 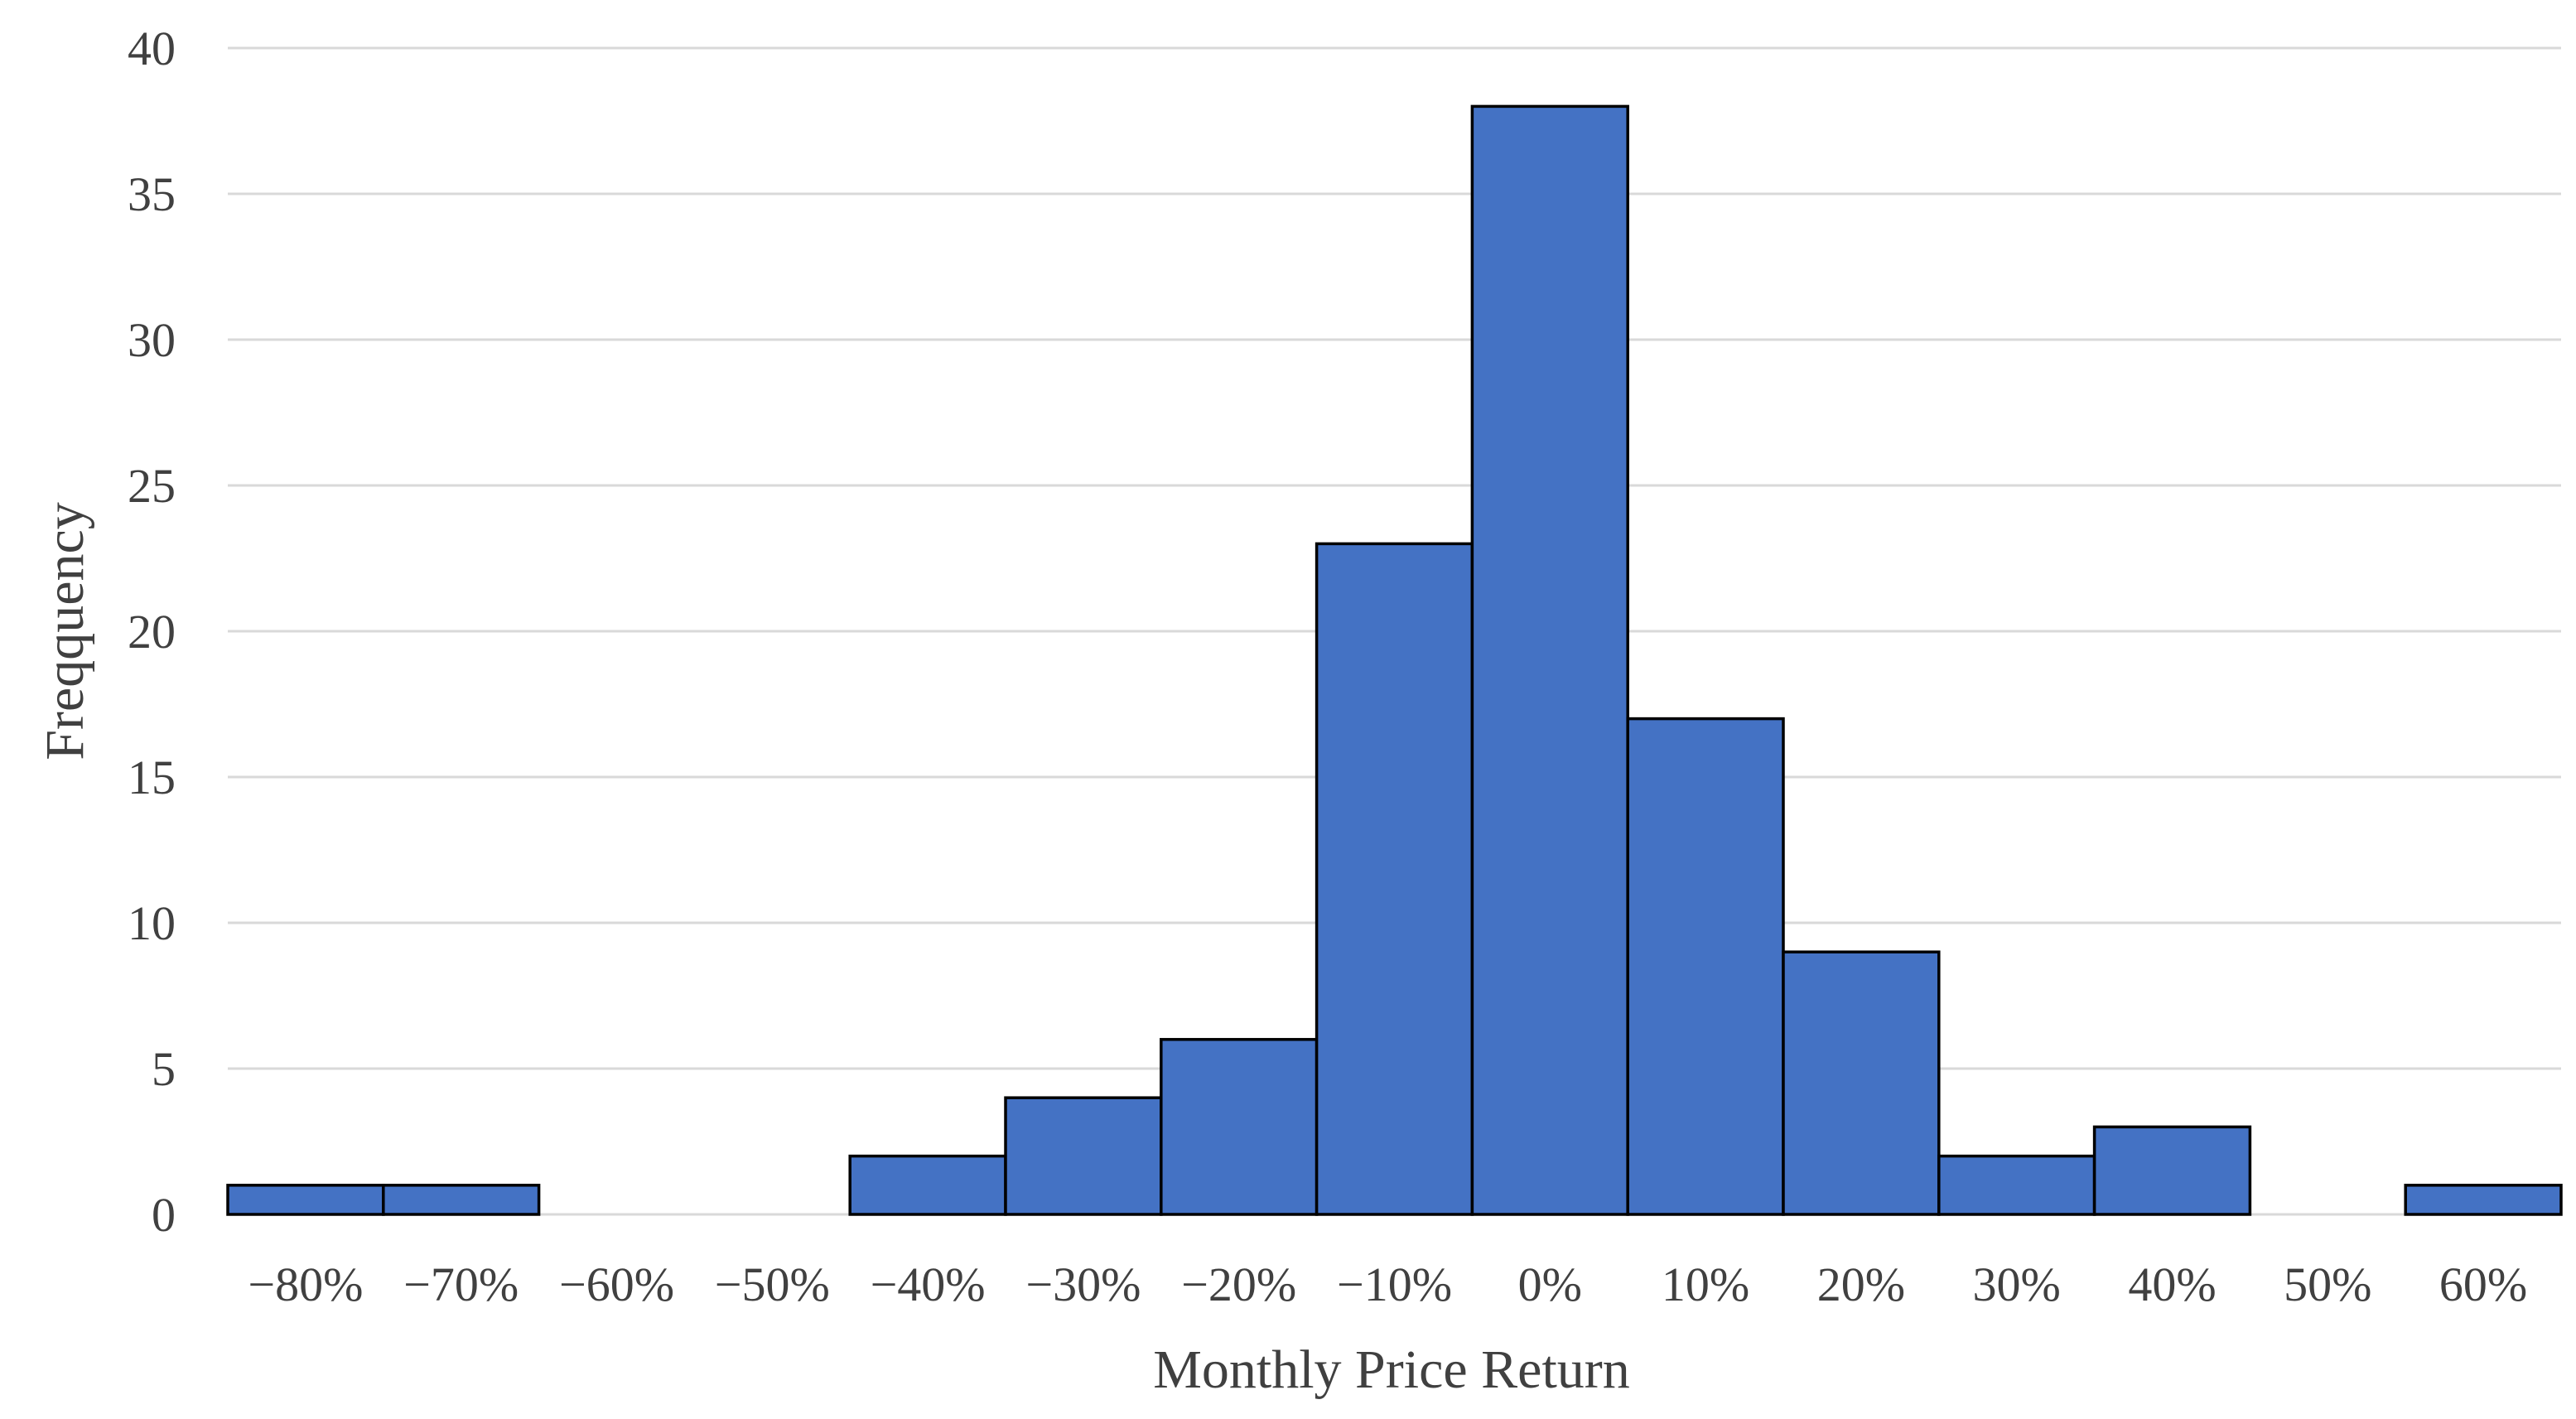 What do you see at coordinates (152, 340) in the screenshot?
I see `y-tick-label: 30` at bounding box center [152, 340].